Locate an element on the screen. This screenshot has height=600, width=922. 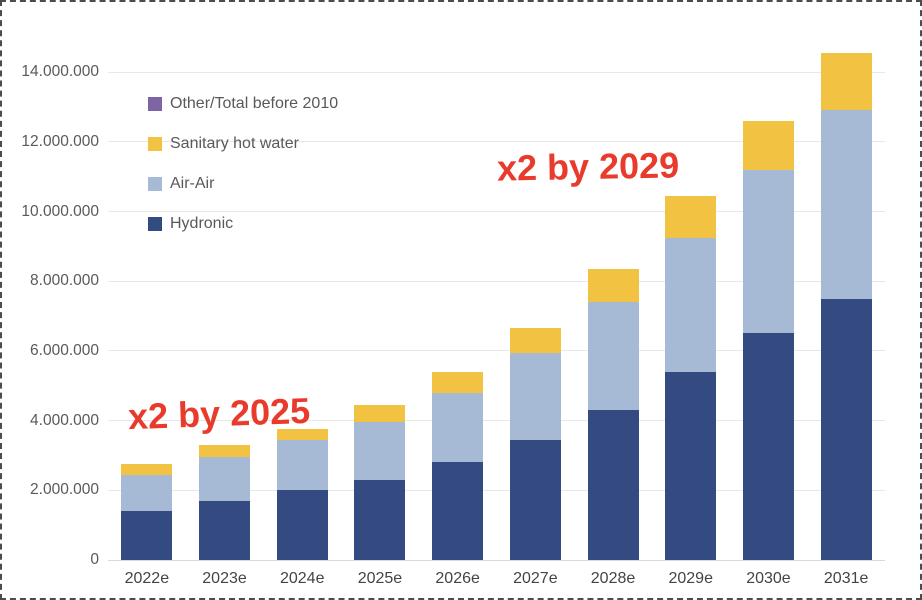
y-axis-tick-label: 8.000.000 is located at coordinates (64, 281).